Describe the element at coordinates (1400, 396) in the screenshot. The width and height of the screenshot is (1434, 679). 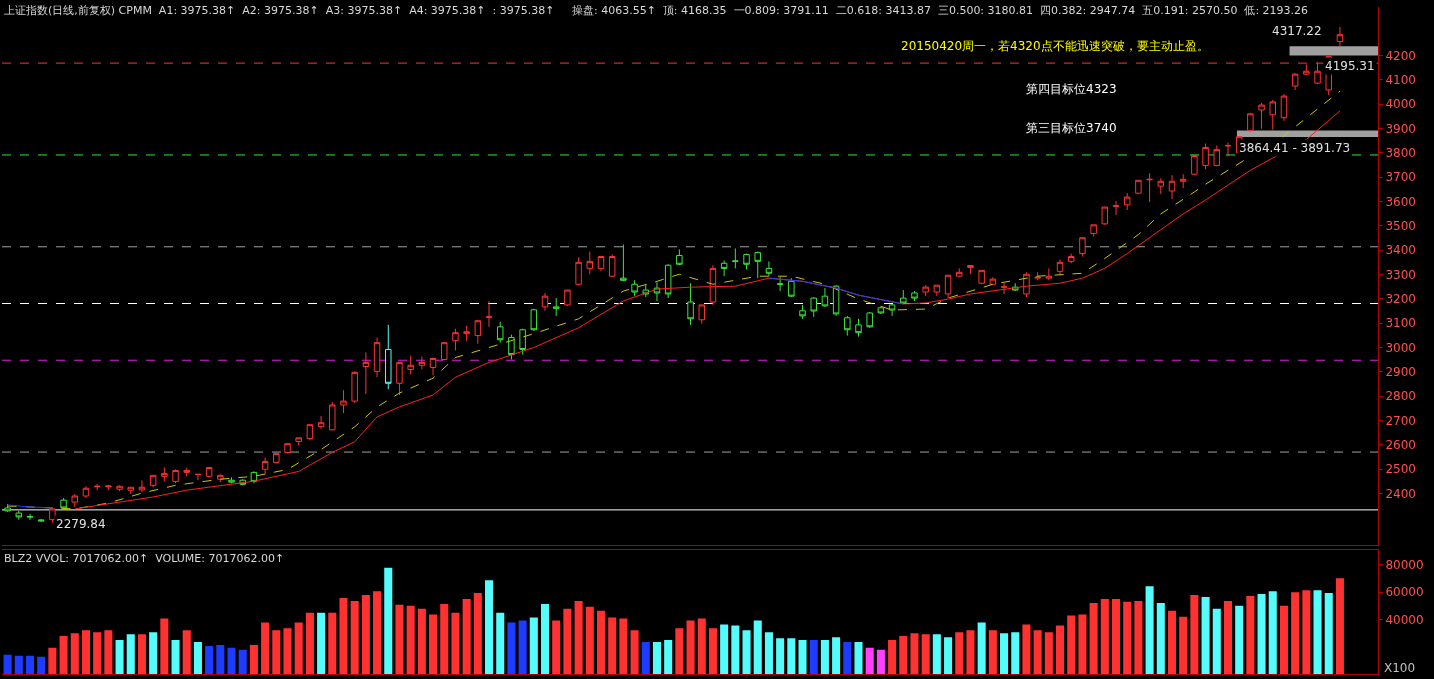
I see `y-tick-label: 2800` at that location.